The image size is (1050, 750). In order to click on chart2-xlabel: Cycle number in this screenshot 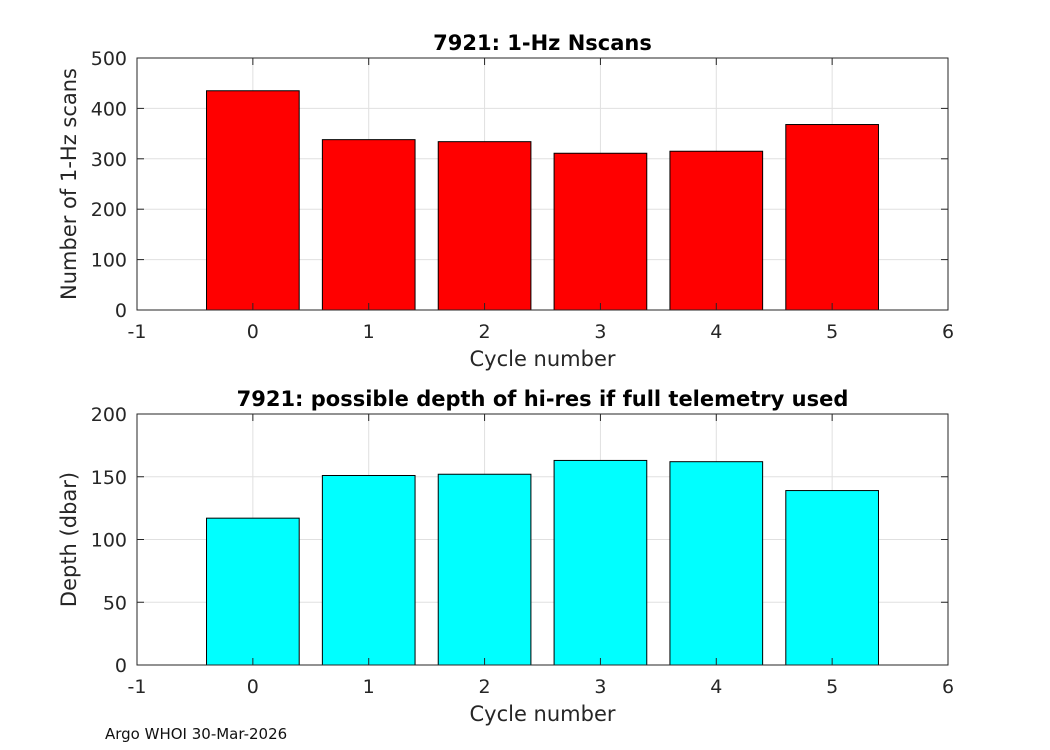, I will do `click(542, 714)`.